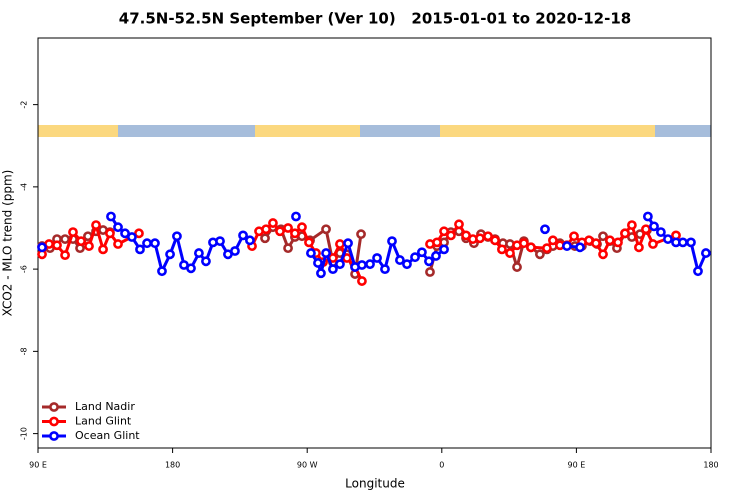  Describe the element at coordinates (8, 243) in the screenshot. I see `y-axis-label: XCO2 - MLO trend (ppm)` at that location.